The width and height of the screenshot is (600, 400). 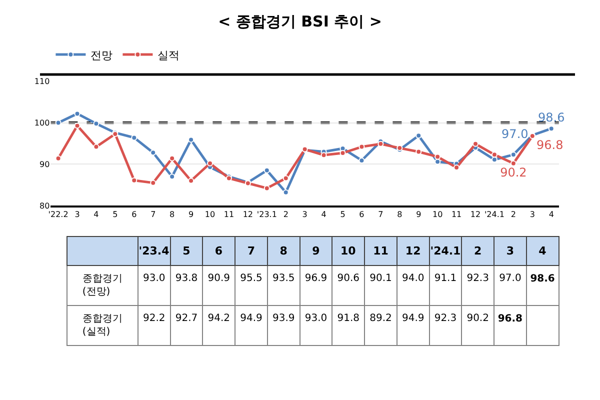 I want to click on text: 6, so click(x=218, y=251).